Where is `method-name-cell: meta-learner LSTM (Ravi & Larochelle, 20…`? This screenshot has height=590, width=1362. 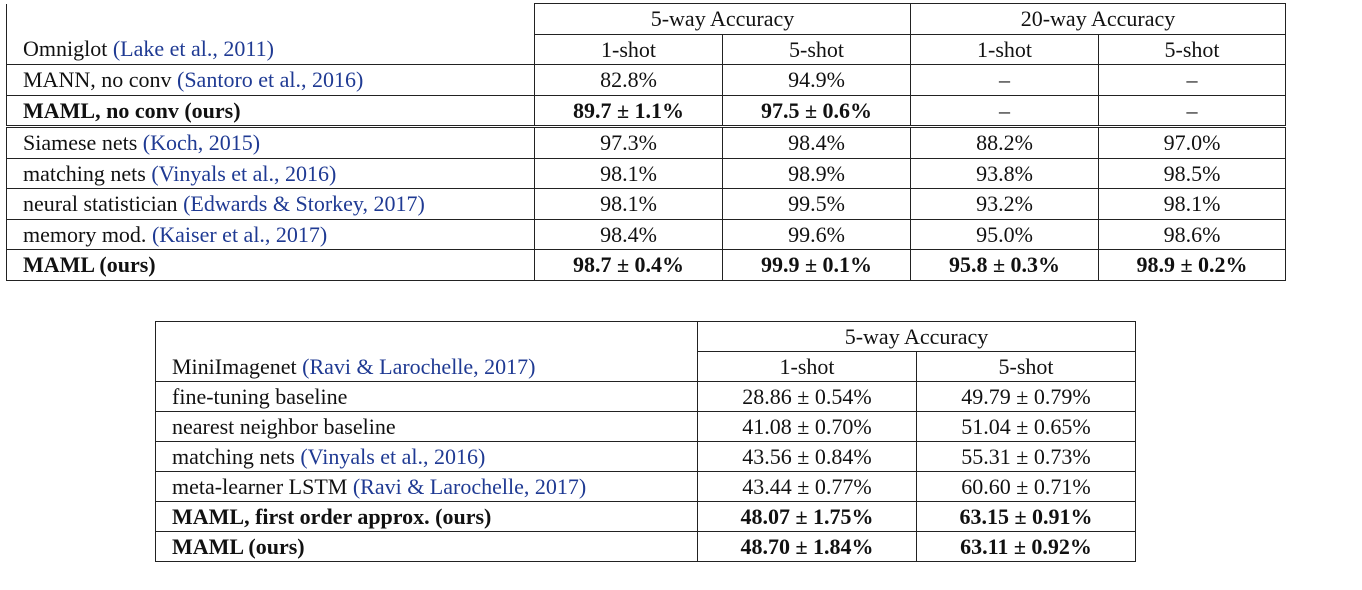 method-name-cell: meta-learner LSTM (Ravi & Larochelle, 20… is located at coordinates (426, 486).